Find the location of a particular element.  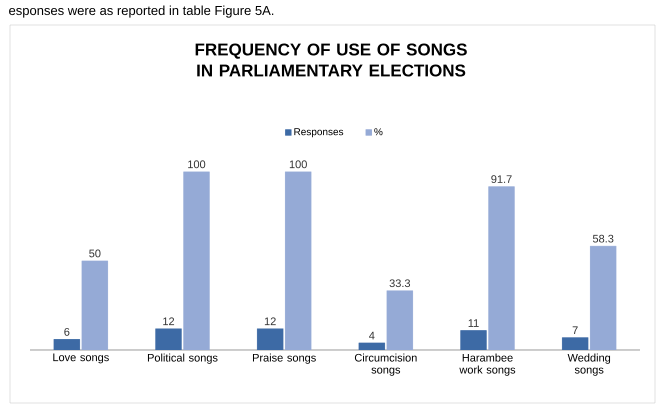

legend-label: Responses is located at coordinates (319, 133).